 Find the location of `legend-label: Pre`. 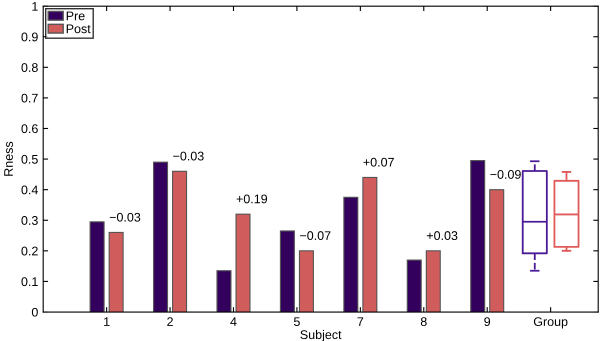

legend-label: Pre is located at coordinates (75, 16).